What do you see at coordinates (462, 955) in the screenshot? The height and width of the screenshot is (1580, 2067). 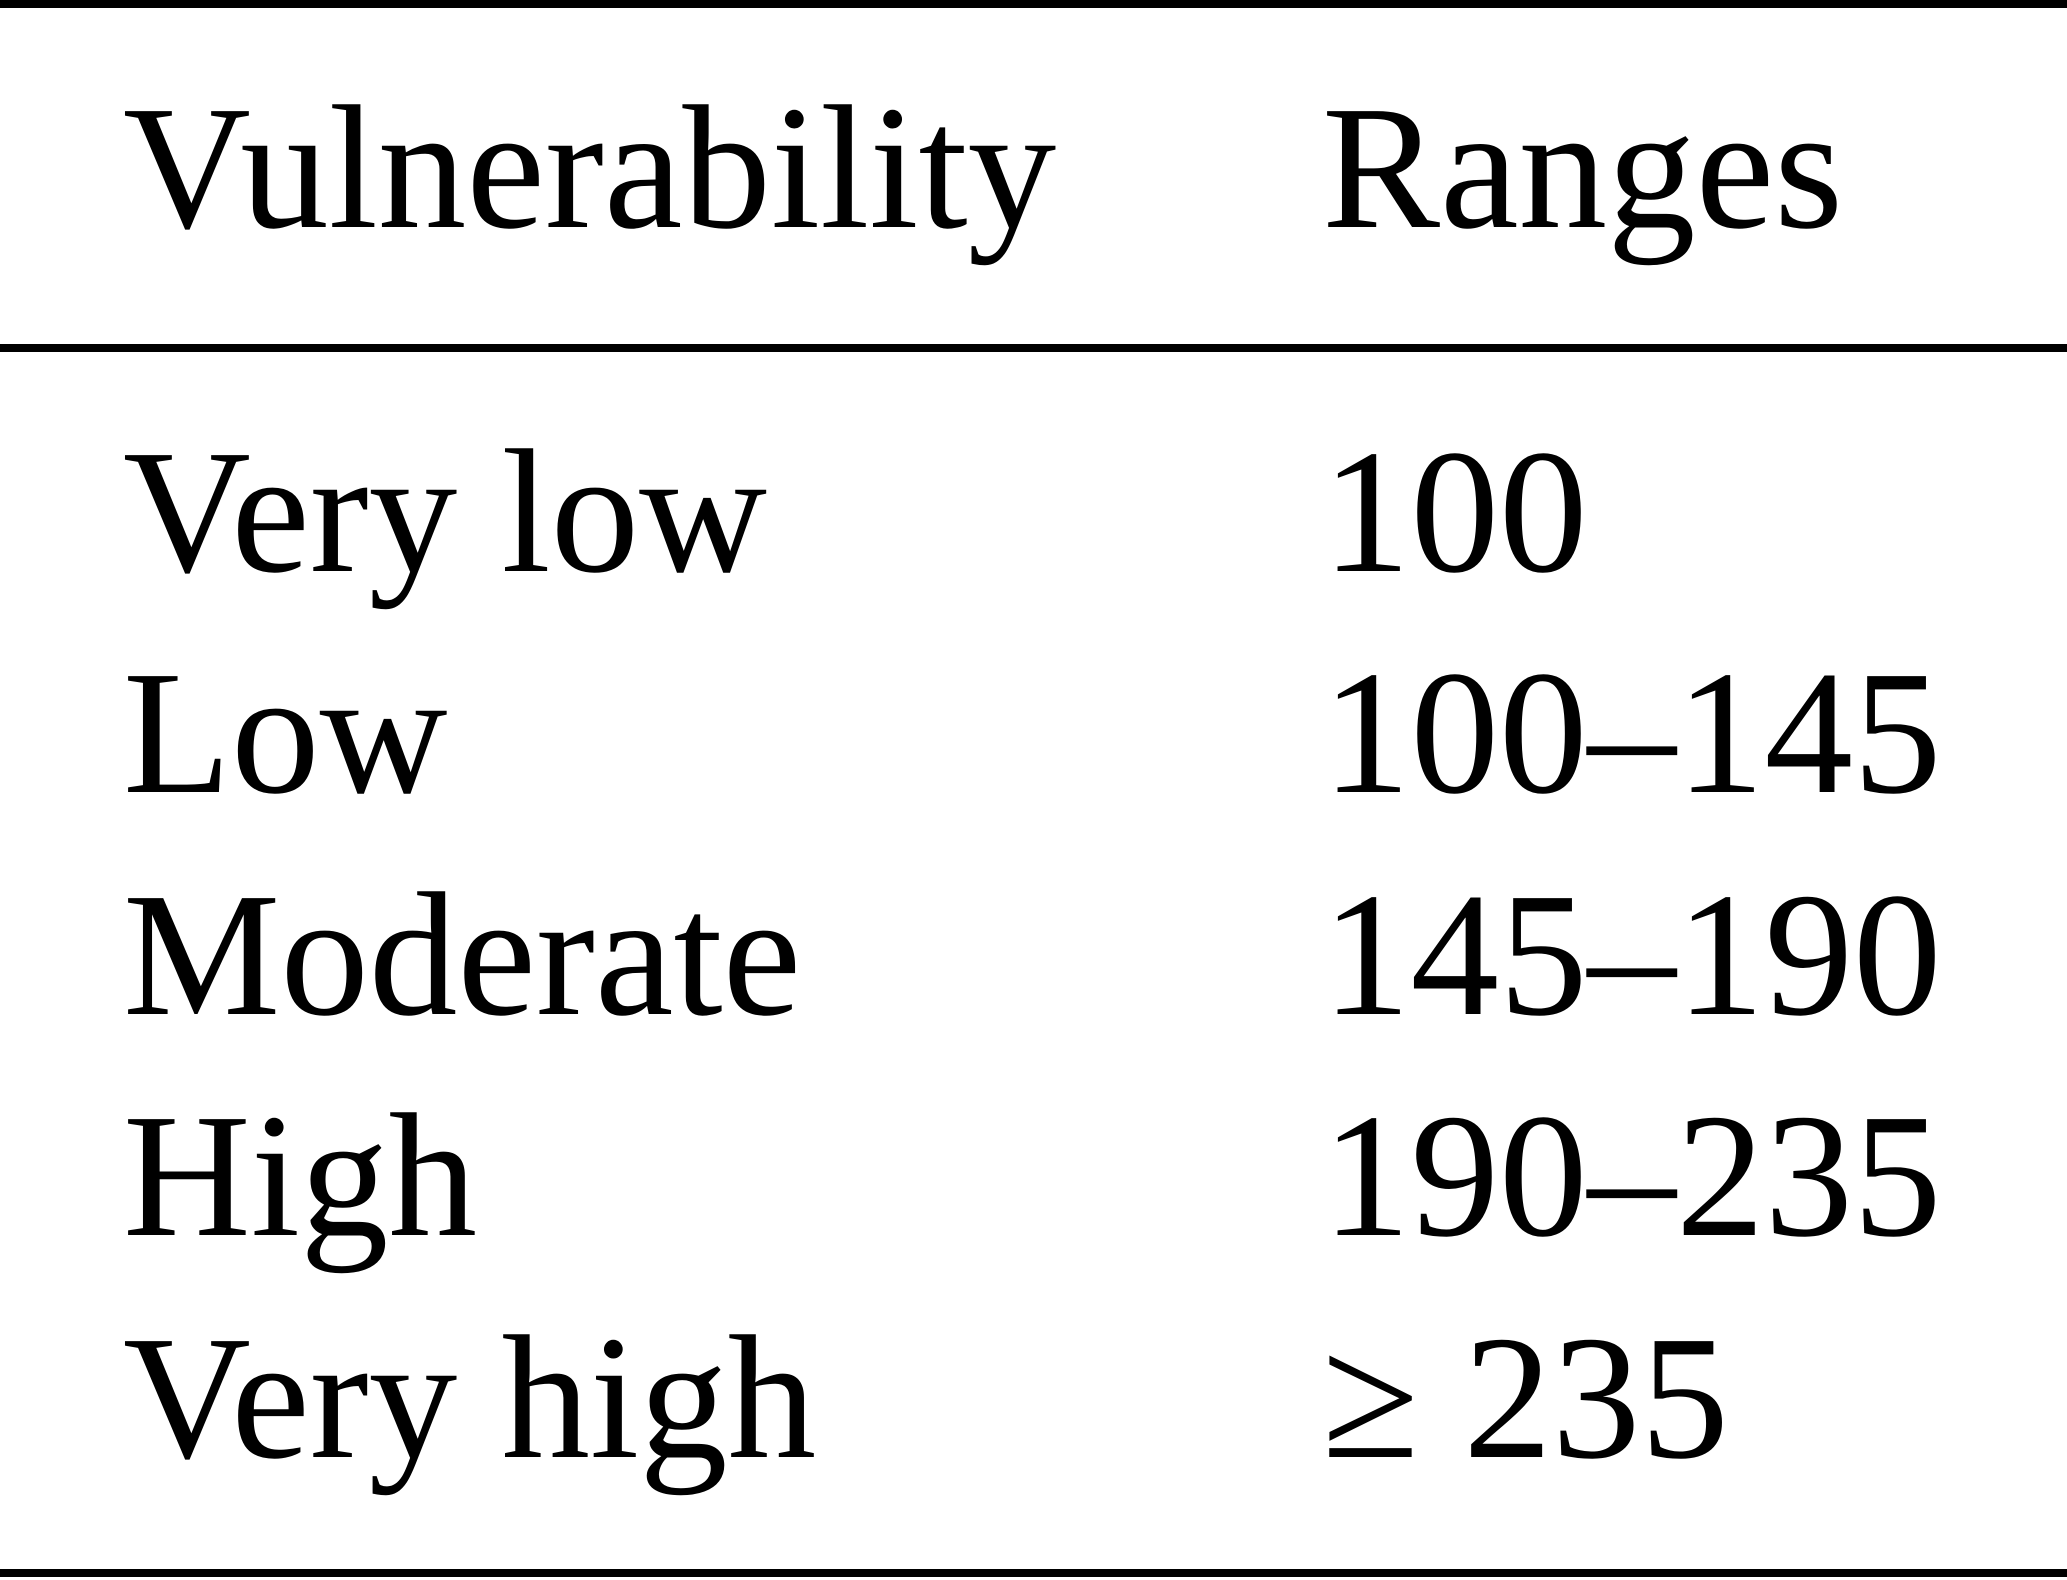 I see `table-cell: Moderate` at bounding box center [462, 955].